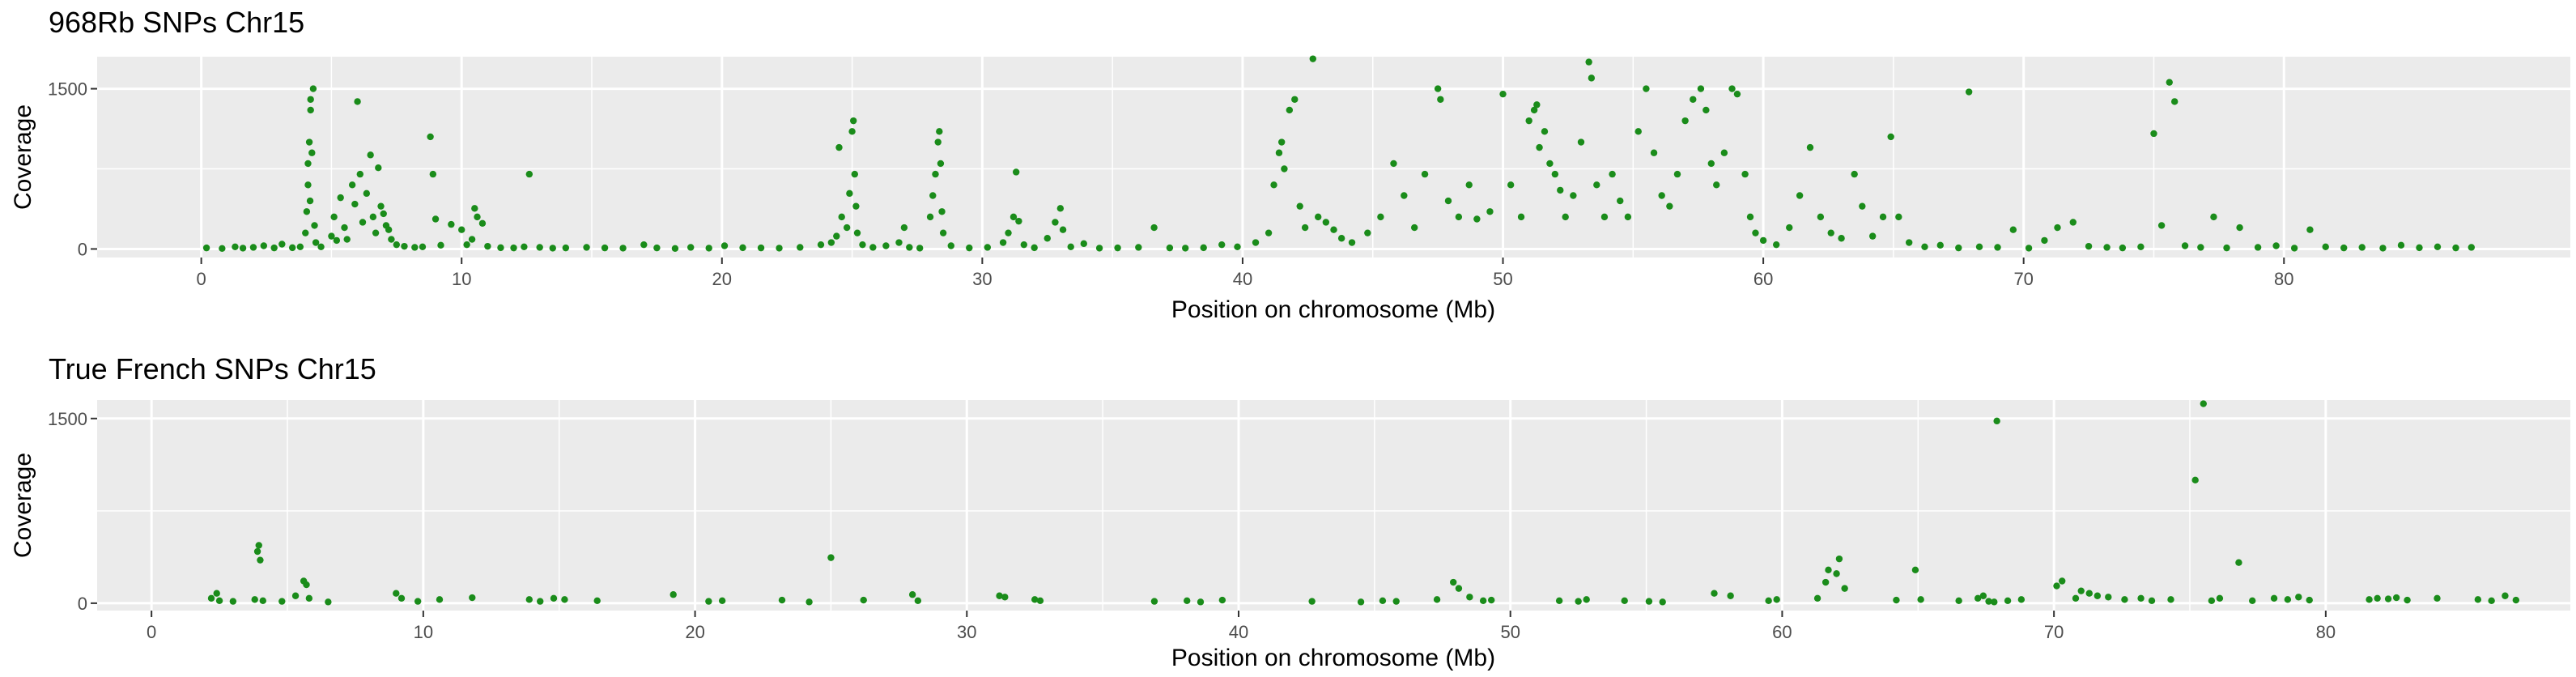 This screenshot has height=677, width=2576. I want to click on y-tick-label: 0, so click(82, 604).